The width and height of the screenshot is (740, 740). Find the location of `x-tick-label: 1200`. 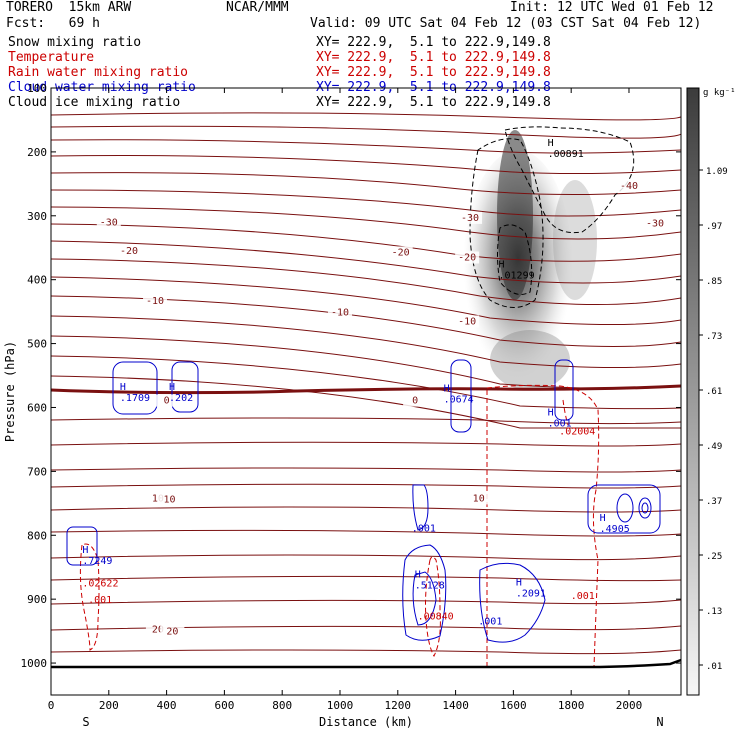

x-tick-label: 1200 is located at coordinates (398, 705).